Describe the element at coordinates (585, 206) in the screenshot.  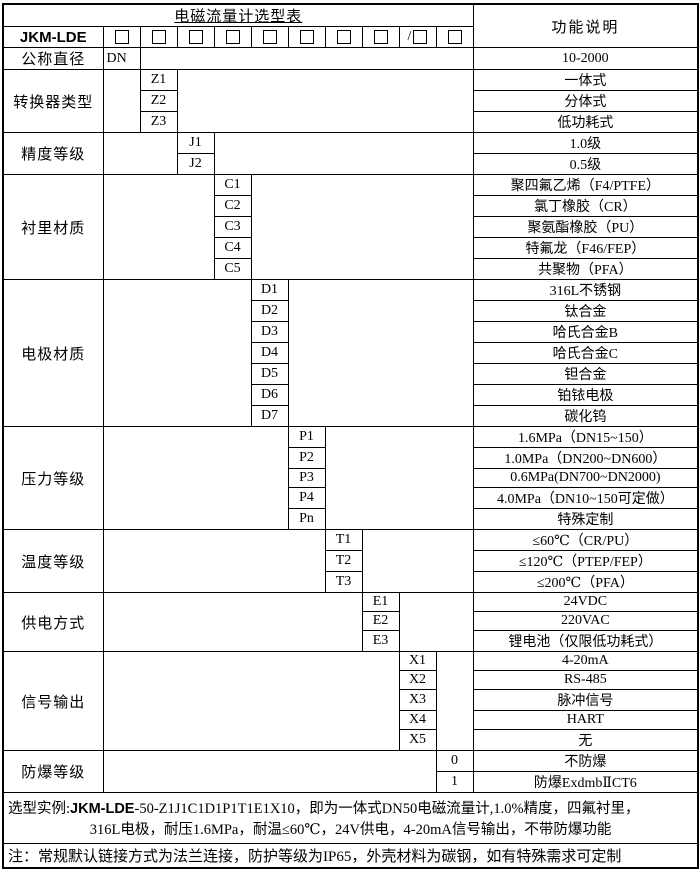
I see `option-desc: 氯丁橡胶（CR）` at that location.